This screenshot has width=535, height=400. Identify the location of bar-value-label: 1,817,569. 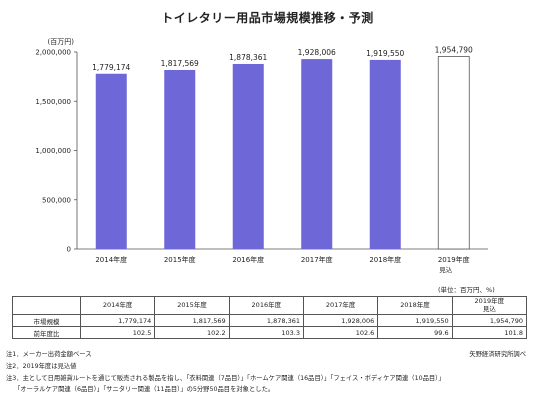
(180, 63).